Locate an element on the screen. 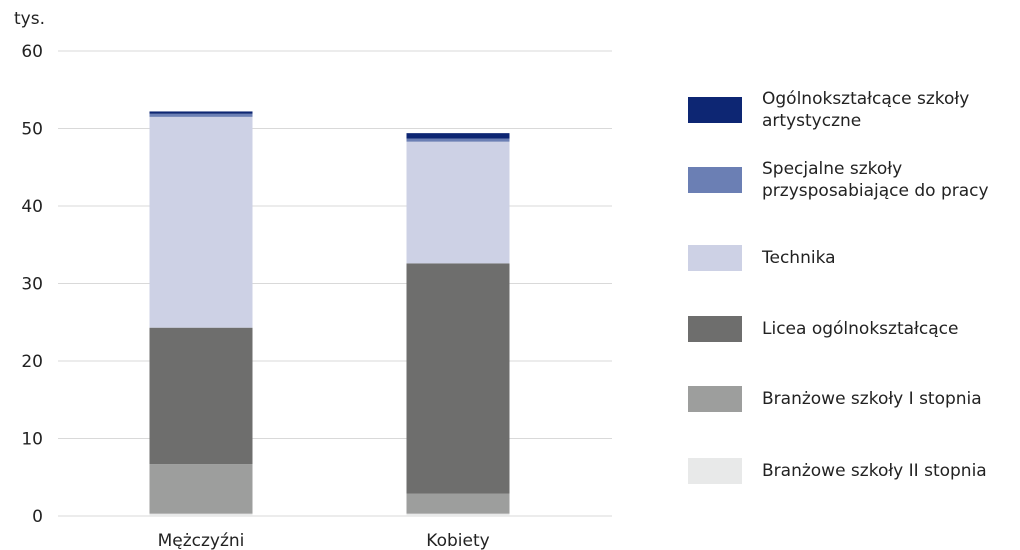  legend-label-5: Ogólnokształcące szkoły artystyczne is located at coordinates (866, 110).